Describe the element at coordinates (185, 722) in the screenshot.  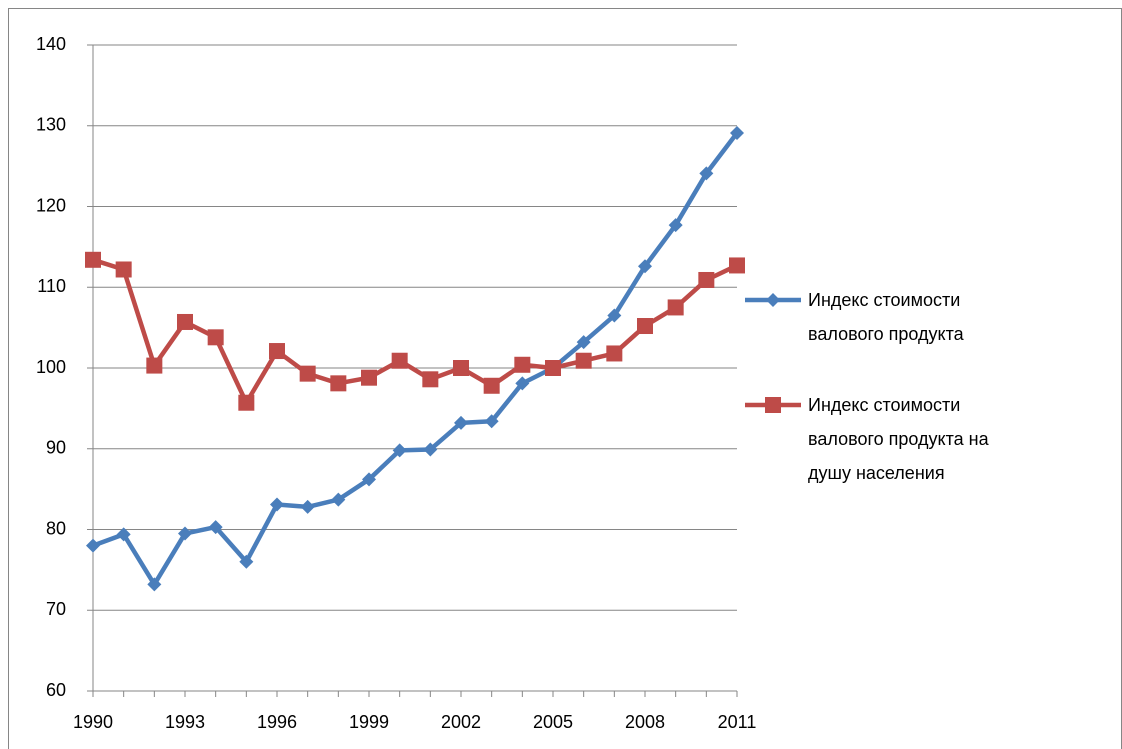
I see `x-tick-label: 1993` at that location.